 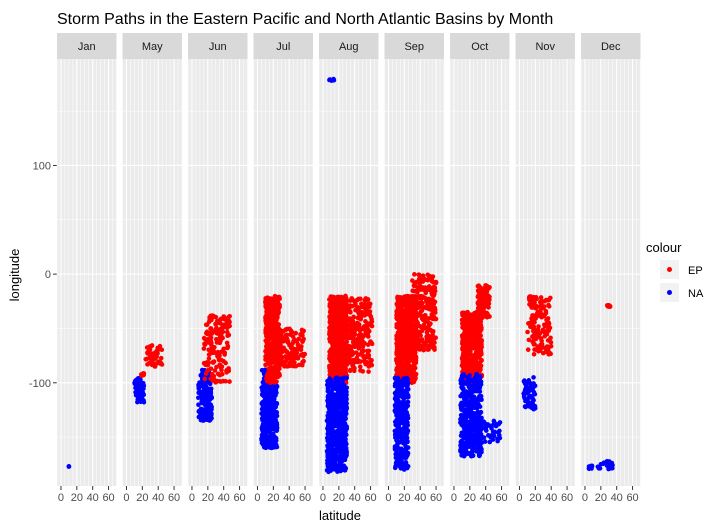 What do you see at coordinates (40, 384) in the screenshot?
I see `y-tick-label: -100` at bounding box center [40, 384].